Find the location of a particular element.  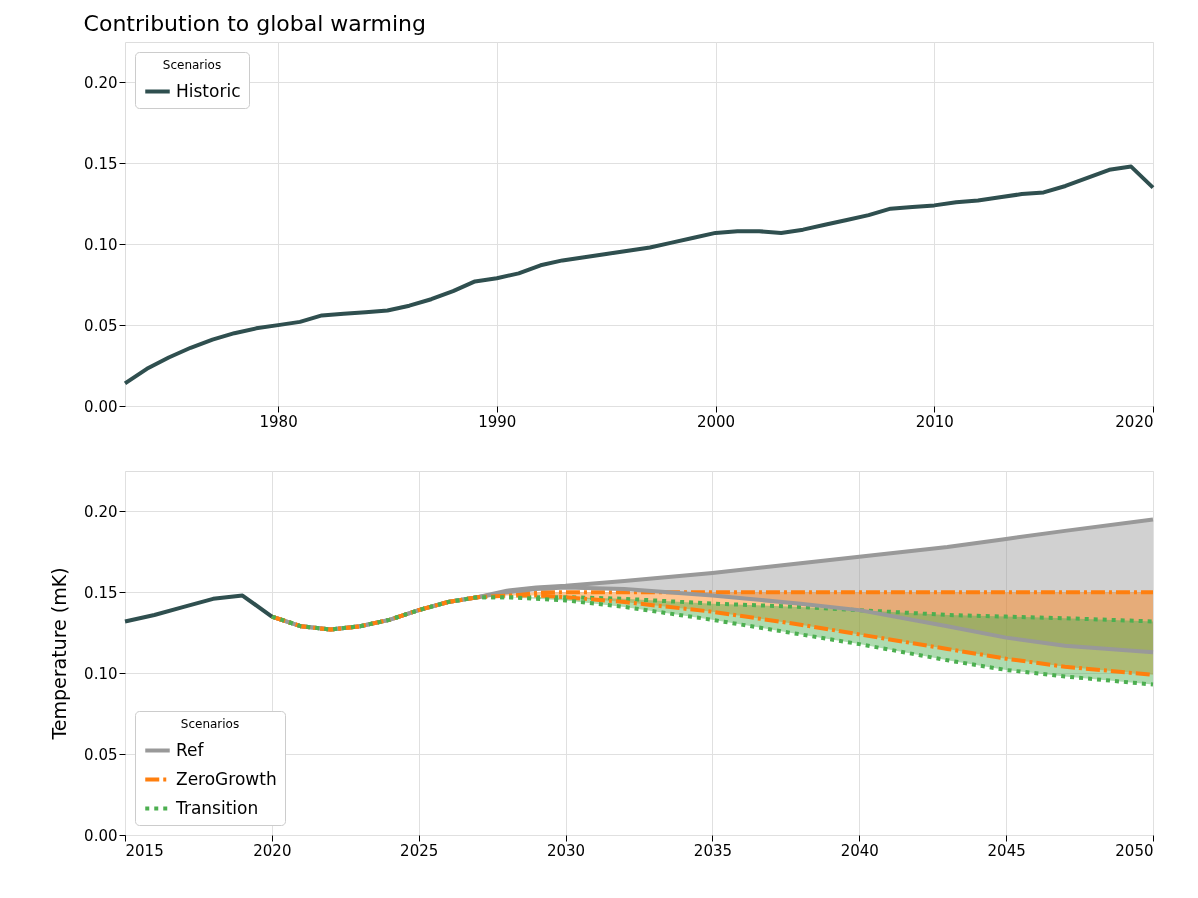

legend-label: Transition is located at coordinates (217, 807).